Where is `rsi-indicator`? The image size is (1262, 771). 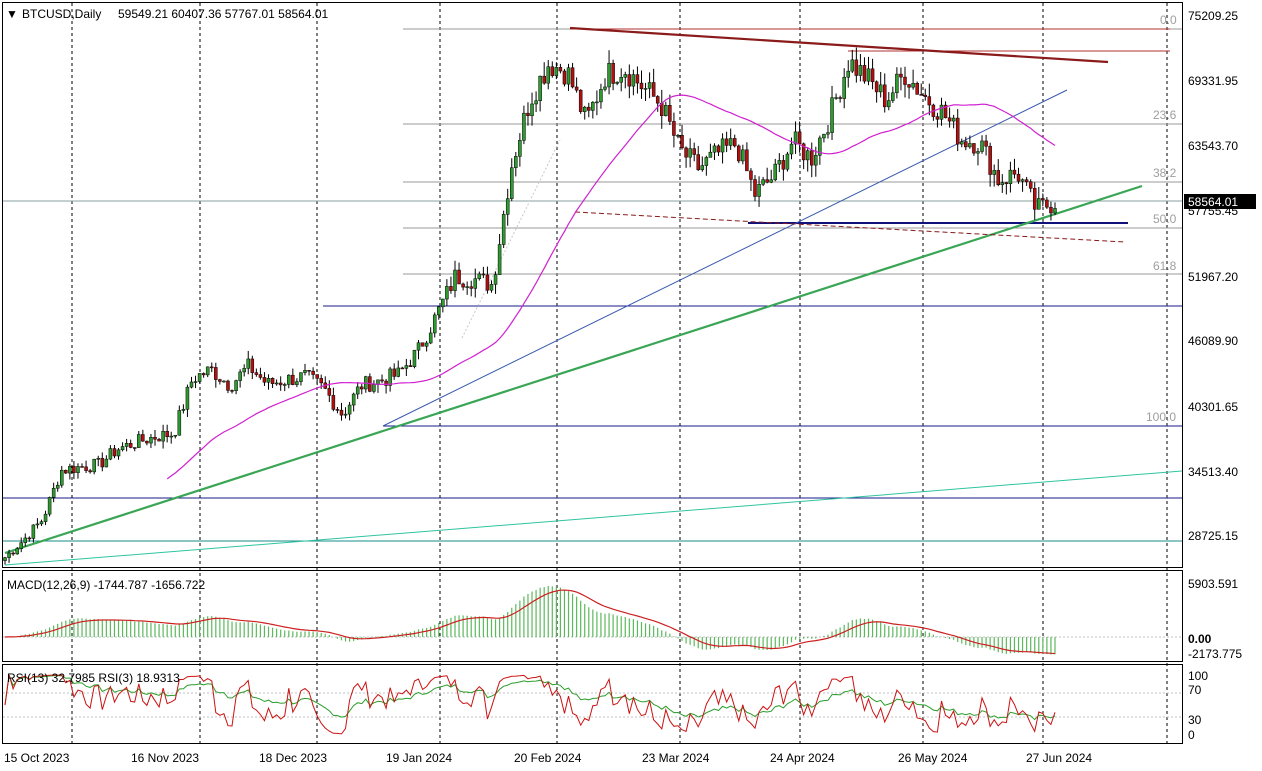
rsi-indicator is located at coordinates (592, 704).